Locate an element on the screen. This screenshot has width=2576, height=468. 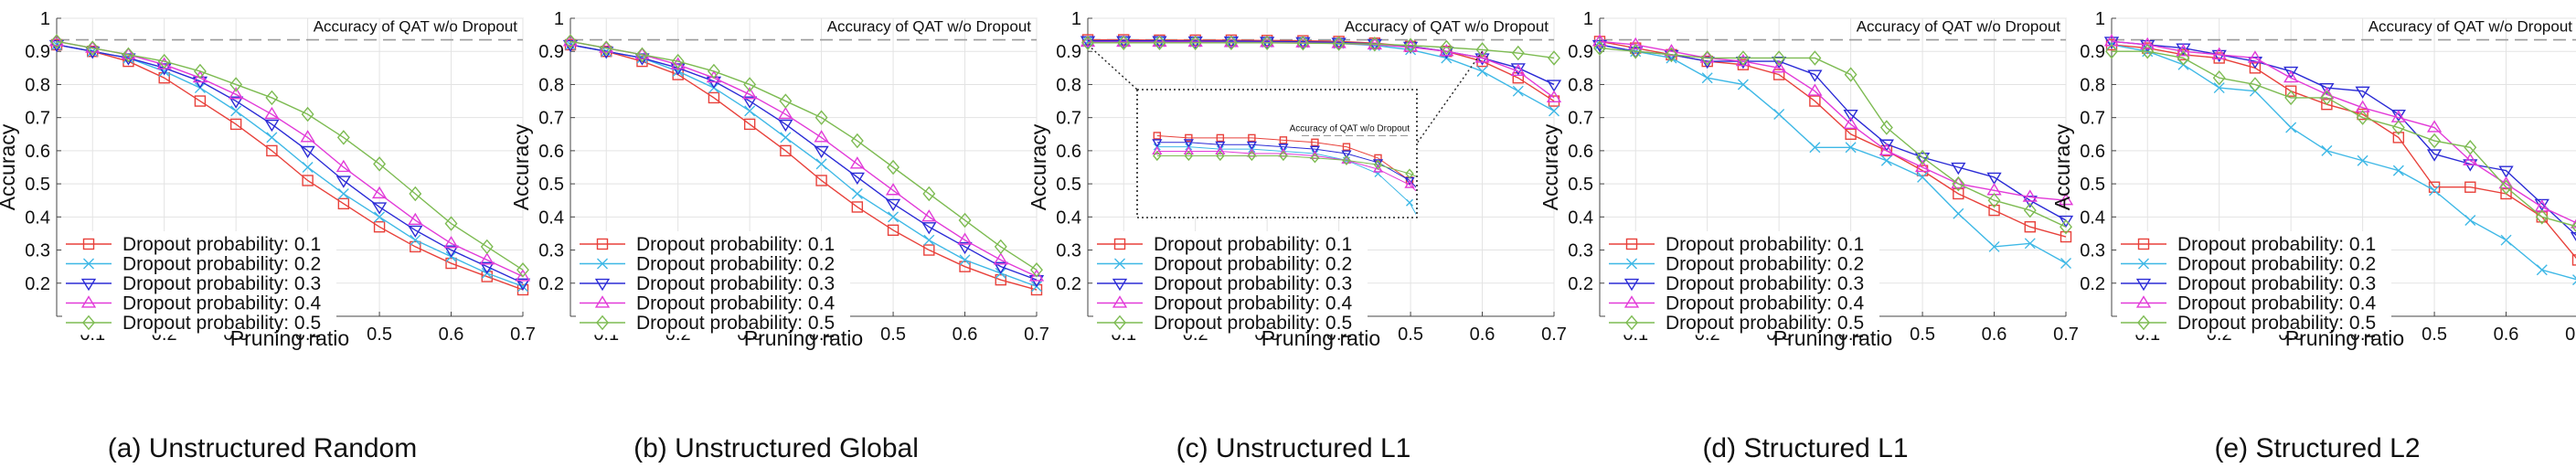
legend-entry: Dropout probability: 0.3 is located at coordinates (1224, 284).